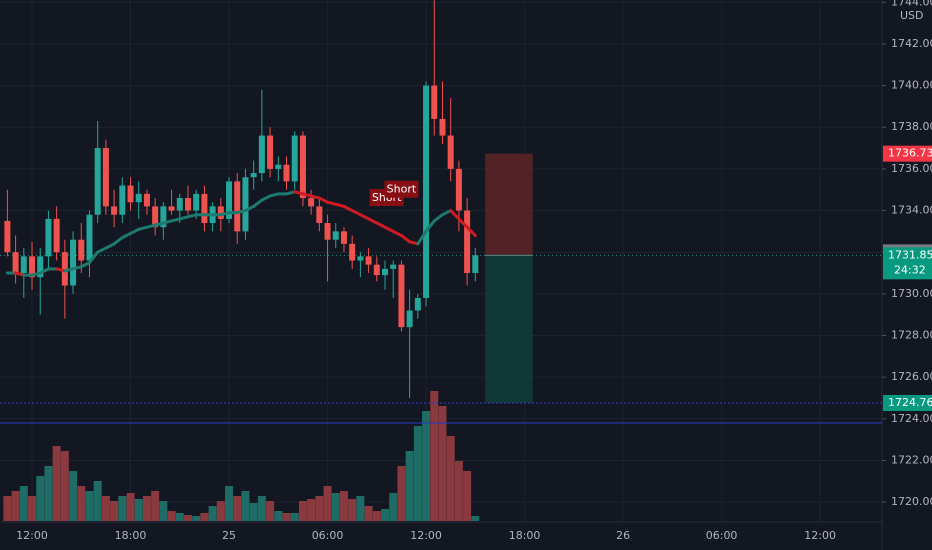 Image resolution: width=932 pixels, height=550 pixels. I want to click on price-label: 1724.76, so click(910, 402).